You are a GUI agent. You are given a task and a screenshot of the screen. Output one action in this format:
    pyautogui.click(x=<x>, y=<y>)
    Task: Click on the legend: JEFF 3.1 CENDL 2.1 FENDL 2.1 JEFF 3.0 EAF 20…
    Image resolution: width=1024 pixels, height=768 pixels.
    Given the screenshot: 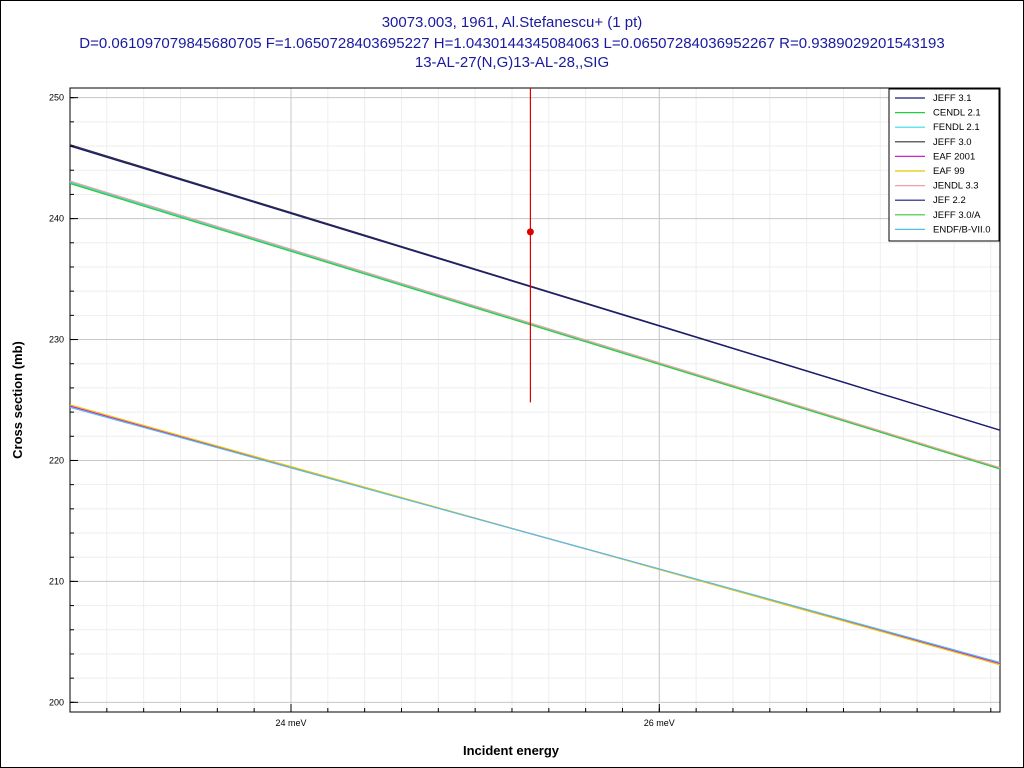 What is the action you would take?
    pyautogui.click(x=944, y=165)
    